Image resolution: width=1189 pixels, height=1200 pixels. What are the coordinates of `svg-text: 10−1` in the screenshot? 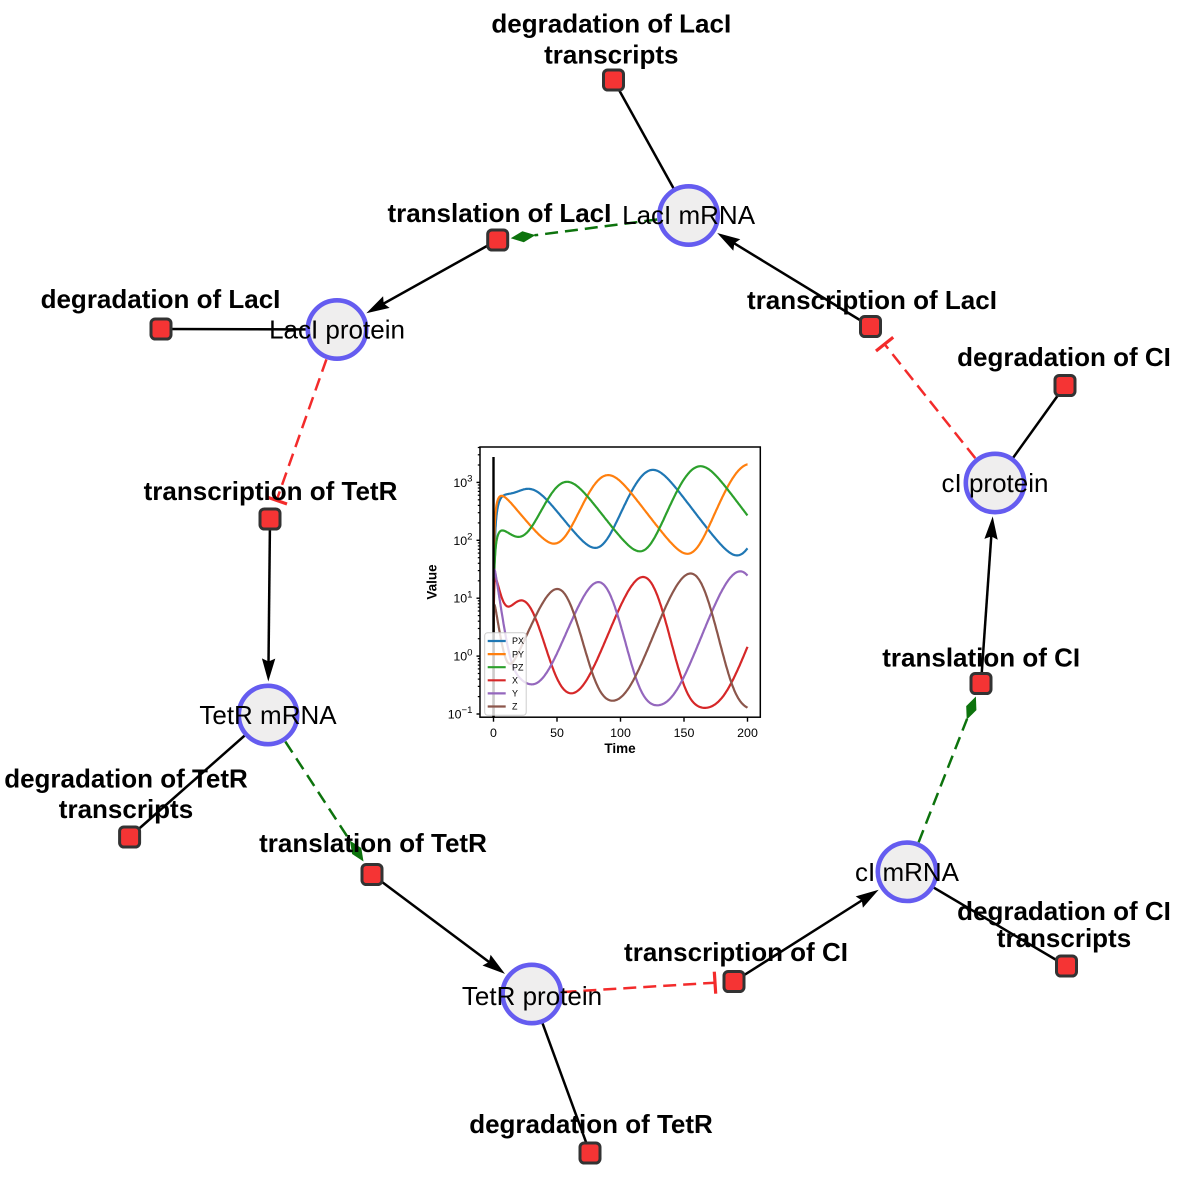 It's located at (460, 713).